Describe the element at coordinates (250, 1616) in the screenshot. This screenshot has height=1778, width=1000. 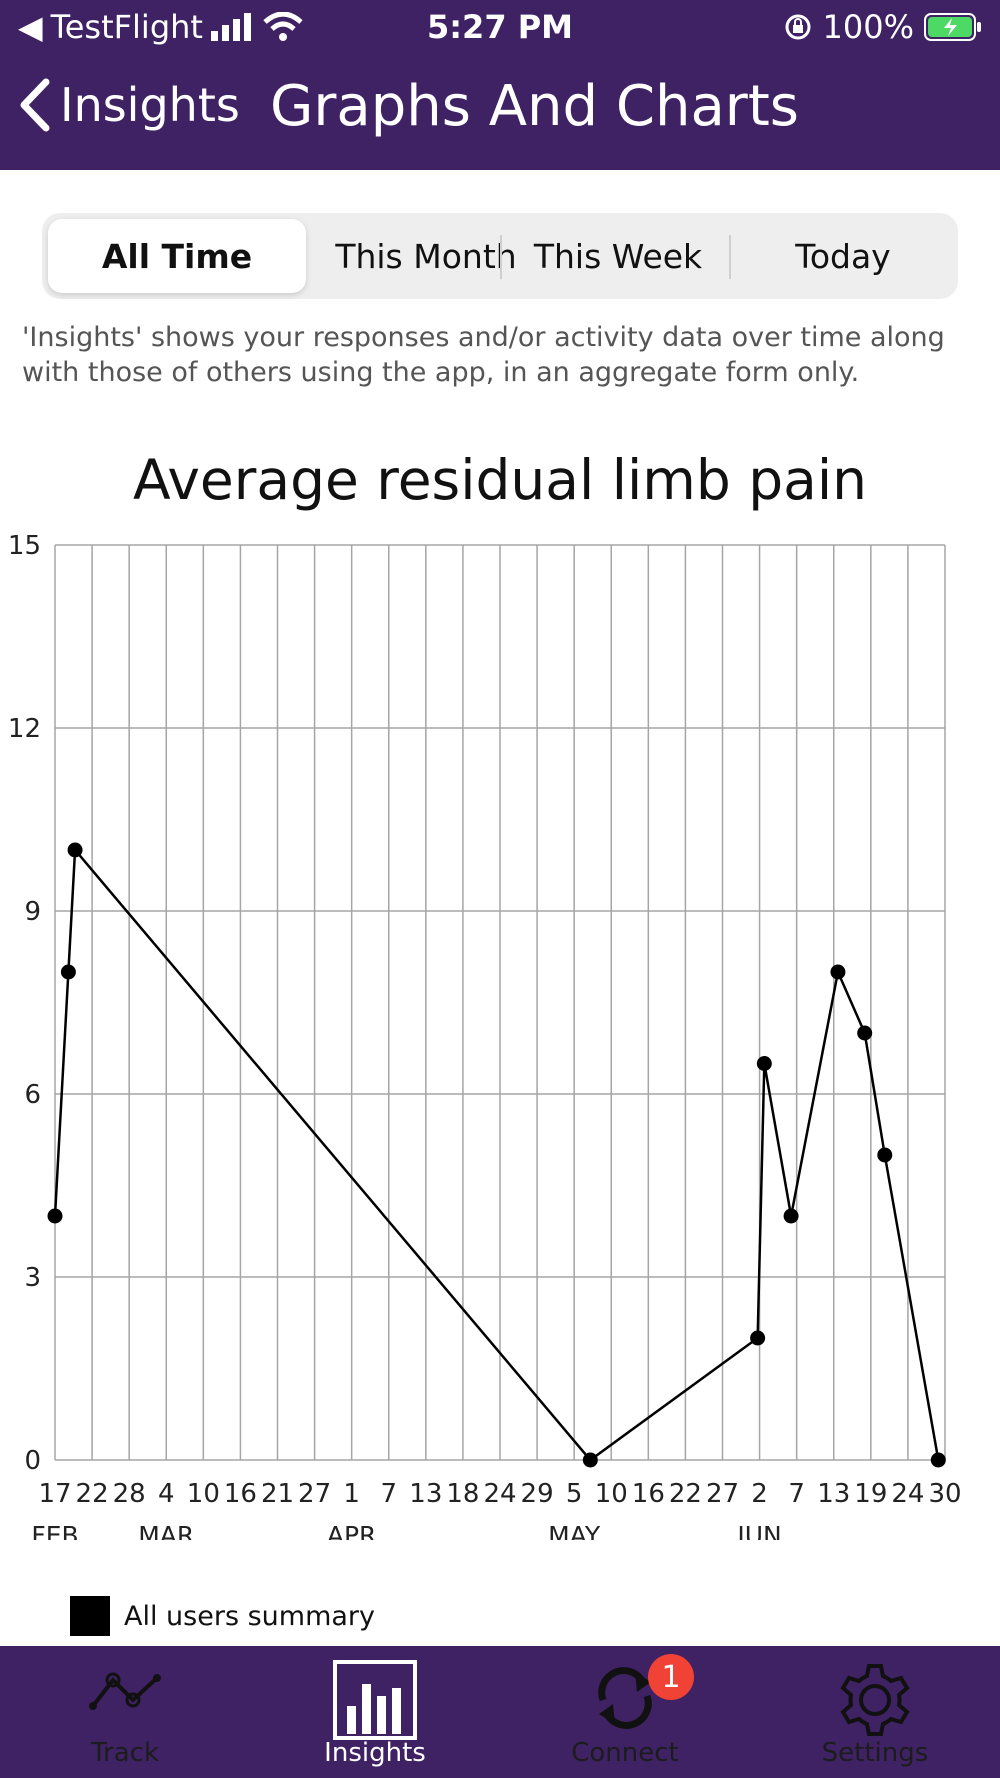
I see `legend-label: All users summary` at that location.